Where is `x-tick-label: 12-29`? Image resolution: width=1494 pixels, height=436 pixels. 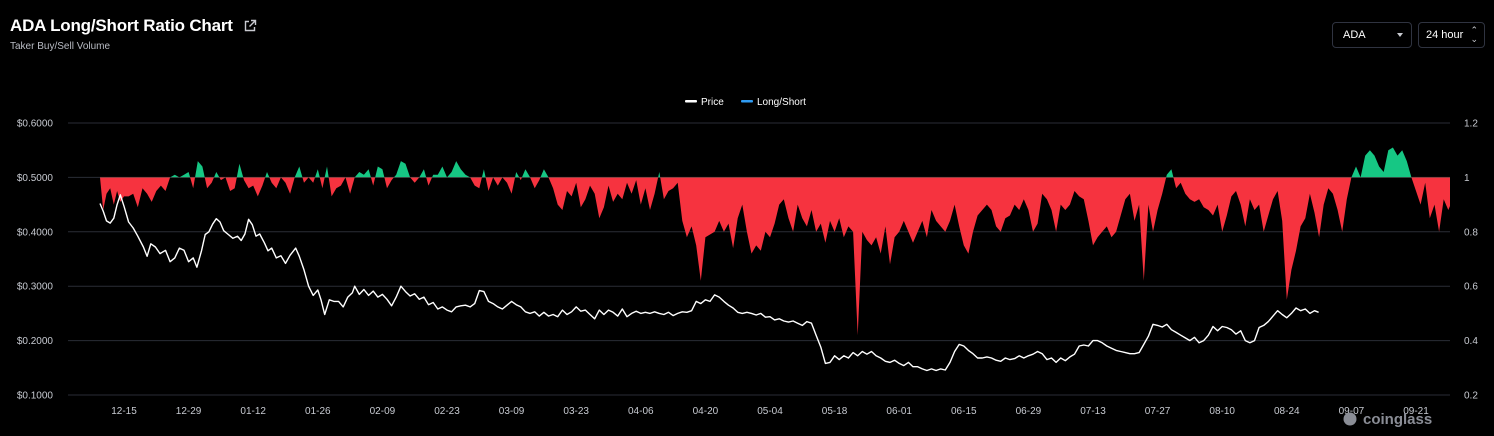 x-tick-label: 12-29 is located at coordinates (189, 411).